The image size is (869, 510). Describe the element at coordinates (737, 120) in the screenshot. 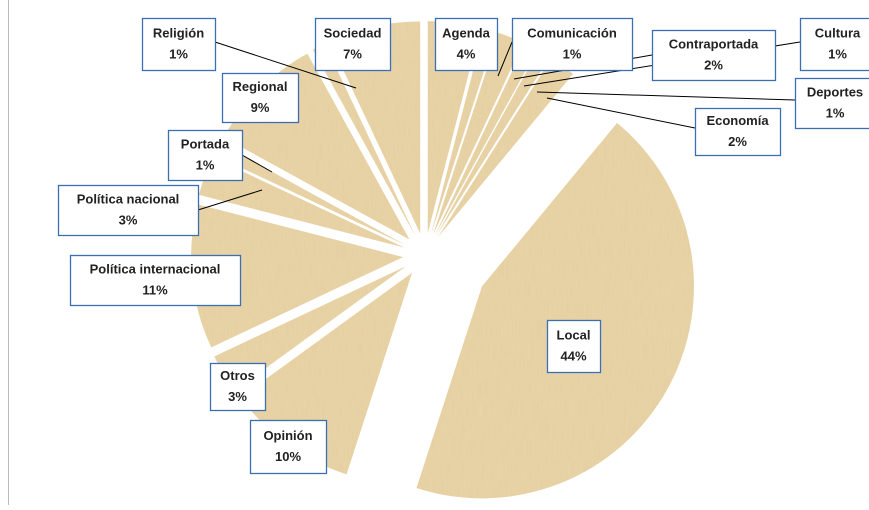

I see `category-label: Economía` at that location.